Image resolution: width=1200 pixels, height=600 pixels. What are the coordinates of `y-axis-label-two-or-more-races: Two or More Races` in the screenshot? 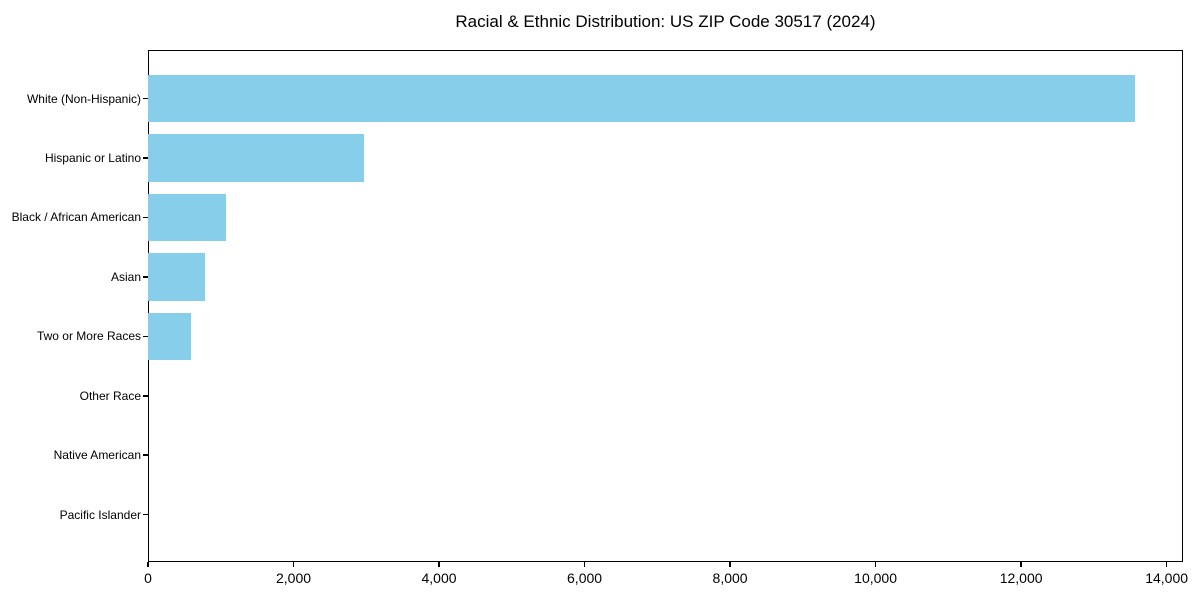 It's located at (88, 336).